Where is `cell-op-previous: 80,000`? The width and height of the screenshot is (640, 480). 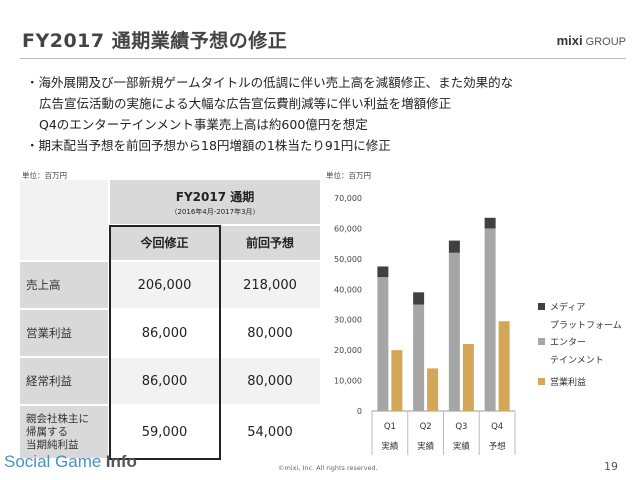
cell-op-previous: 80,000 is located at coordinates (270, 333).